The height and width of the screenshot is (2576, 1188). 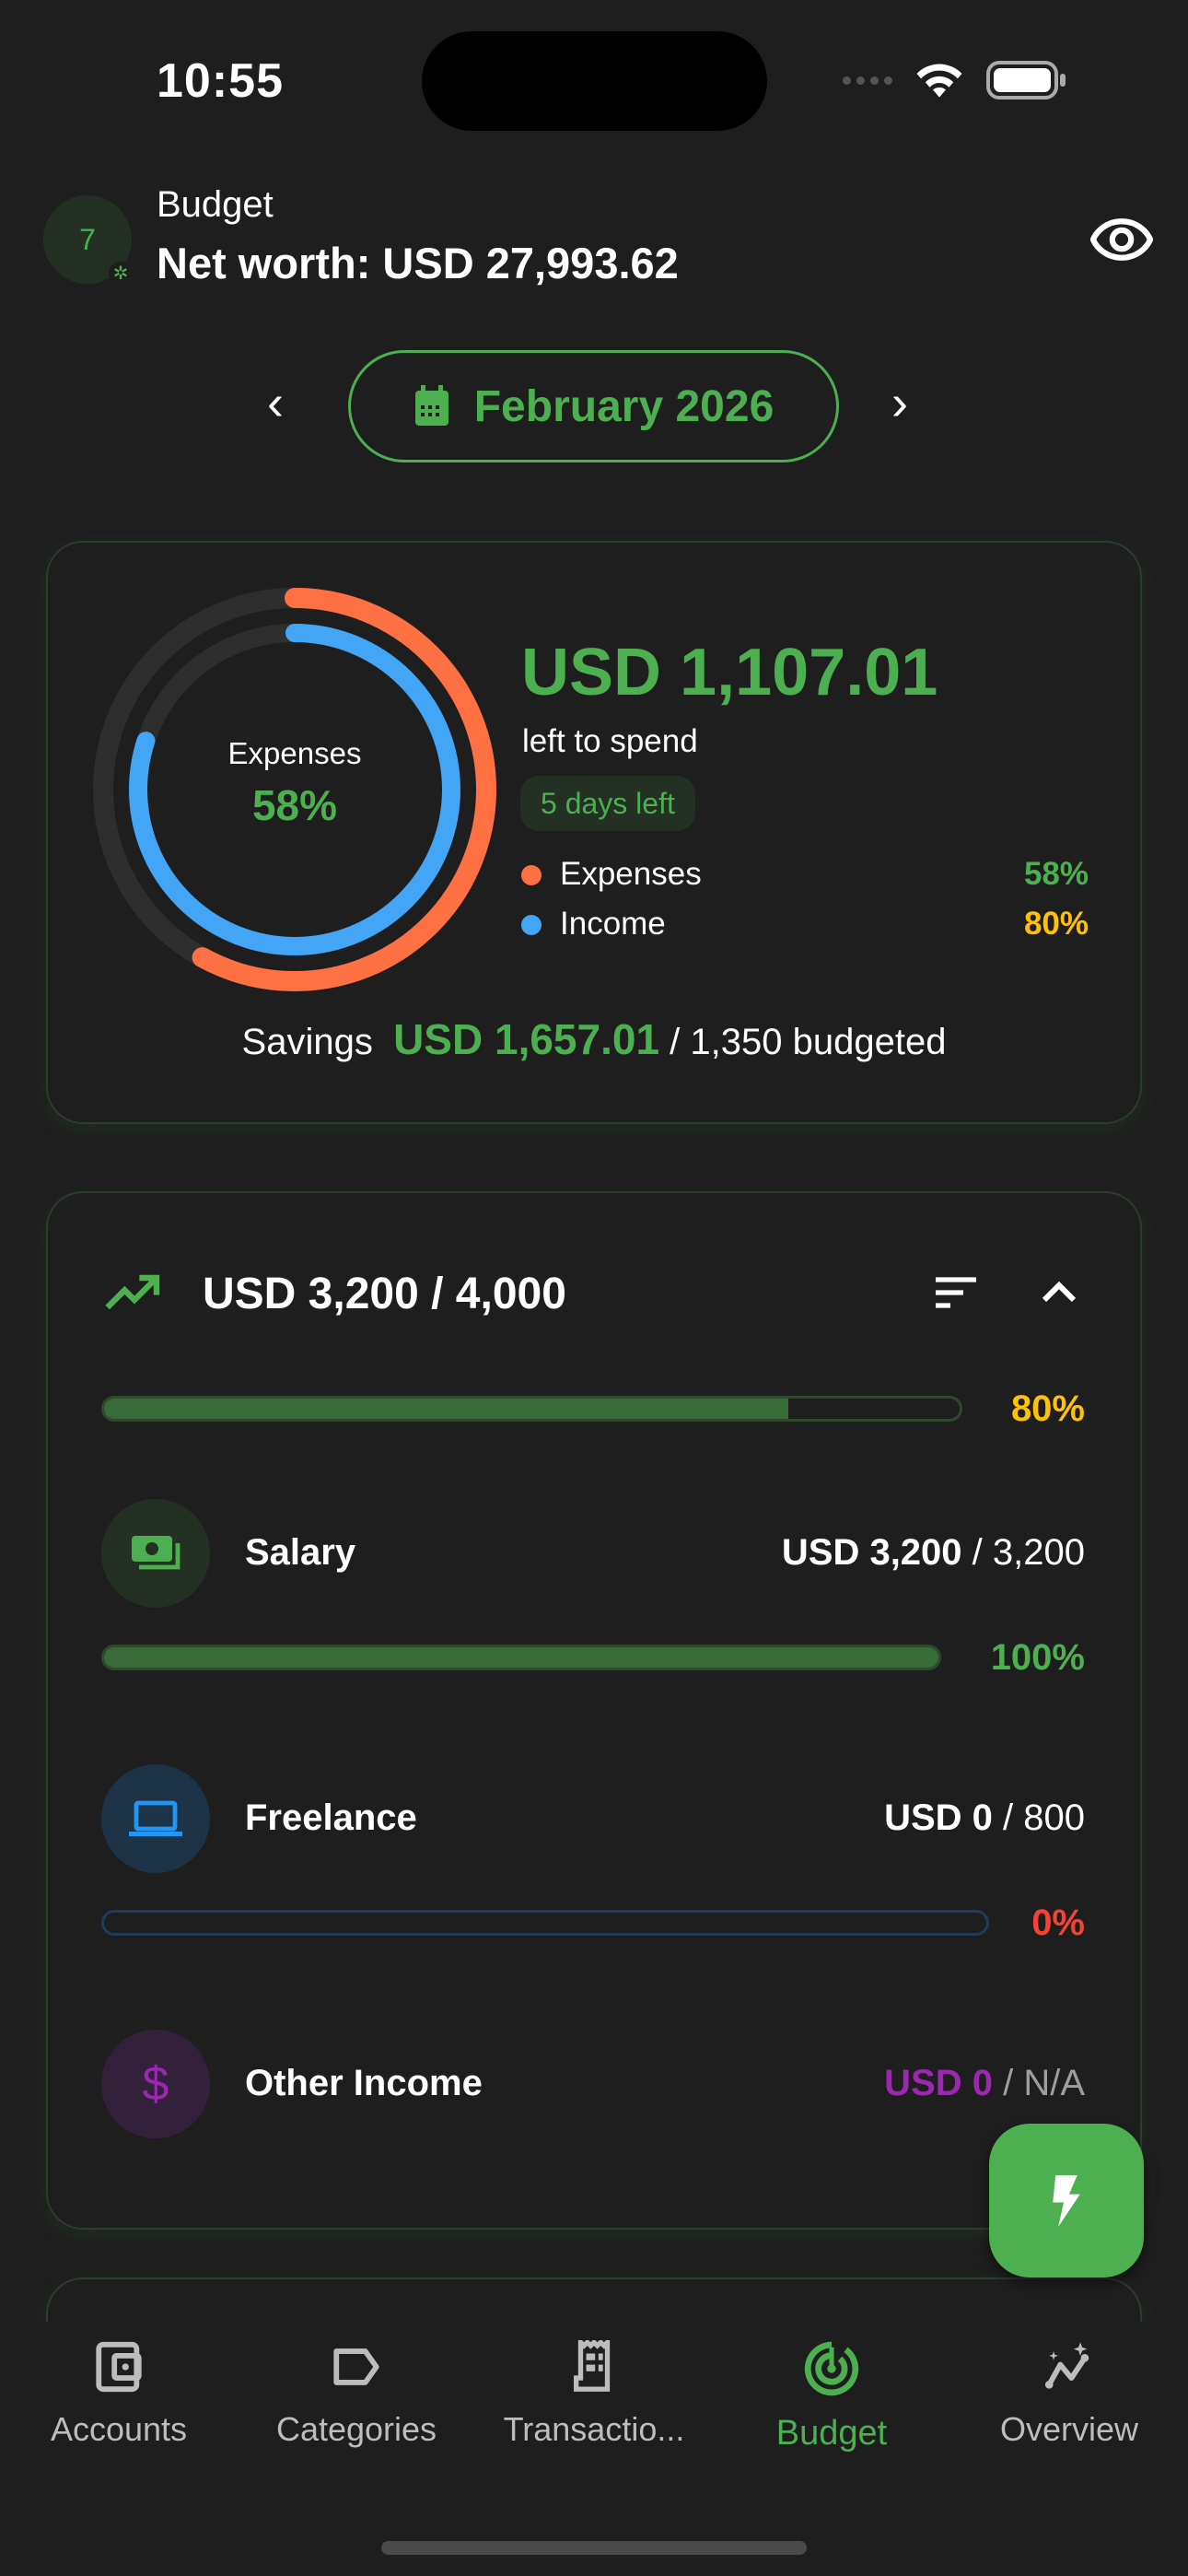 I want to click on nav-overview: Overview, so click(x=1069, y=2394).